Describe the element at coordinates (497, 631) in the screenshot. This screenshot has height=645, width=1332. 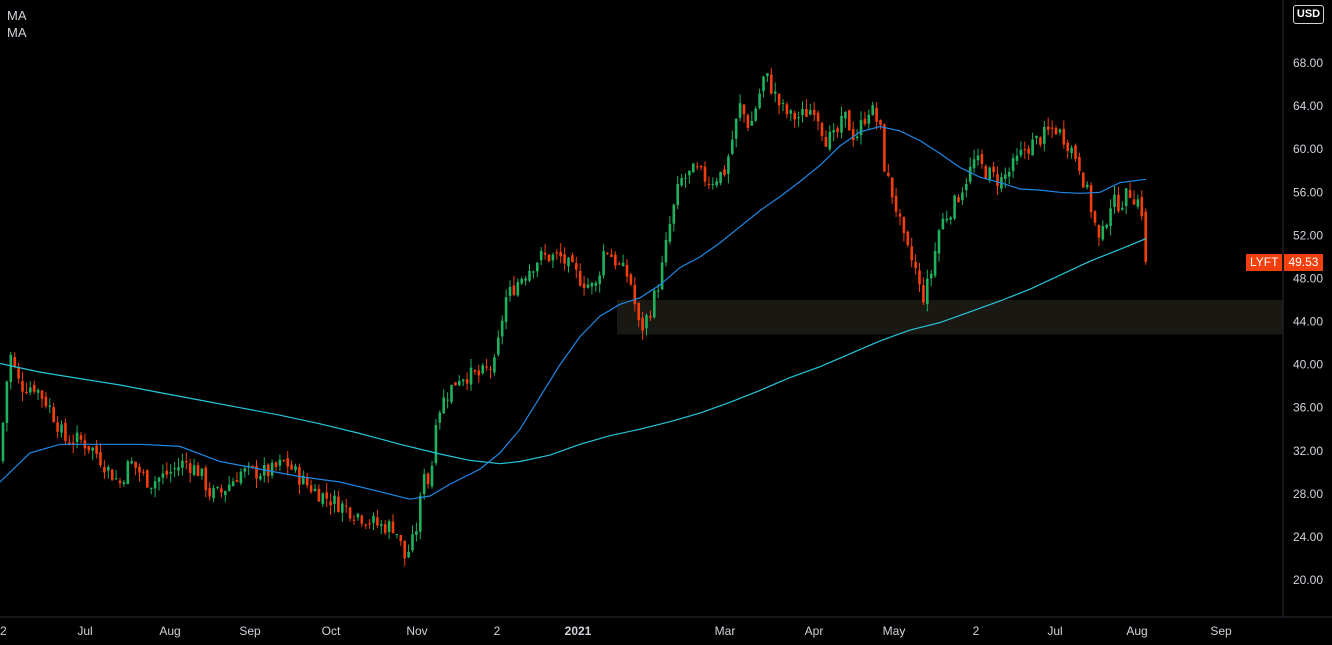
I see `time-tick-label: 2` at that location.